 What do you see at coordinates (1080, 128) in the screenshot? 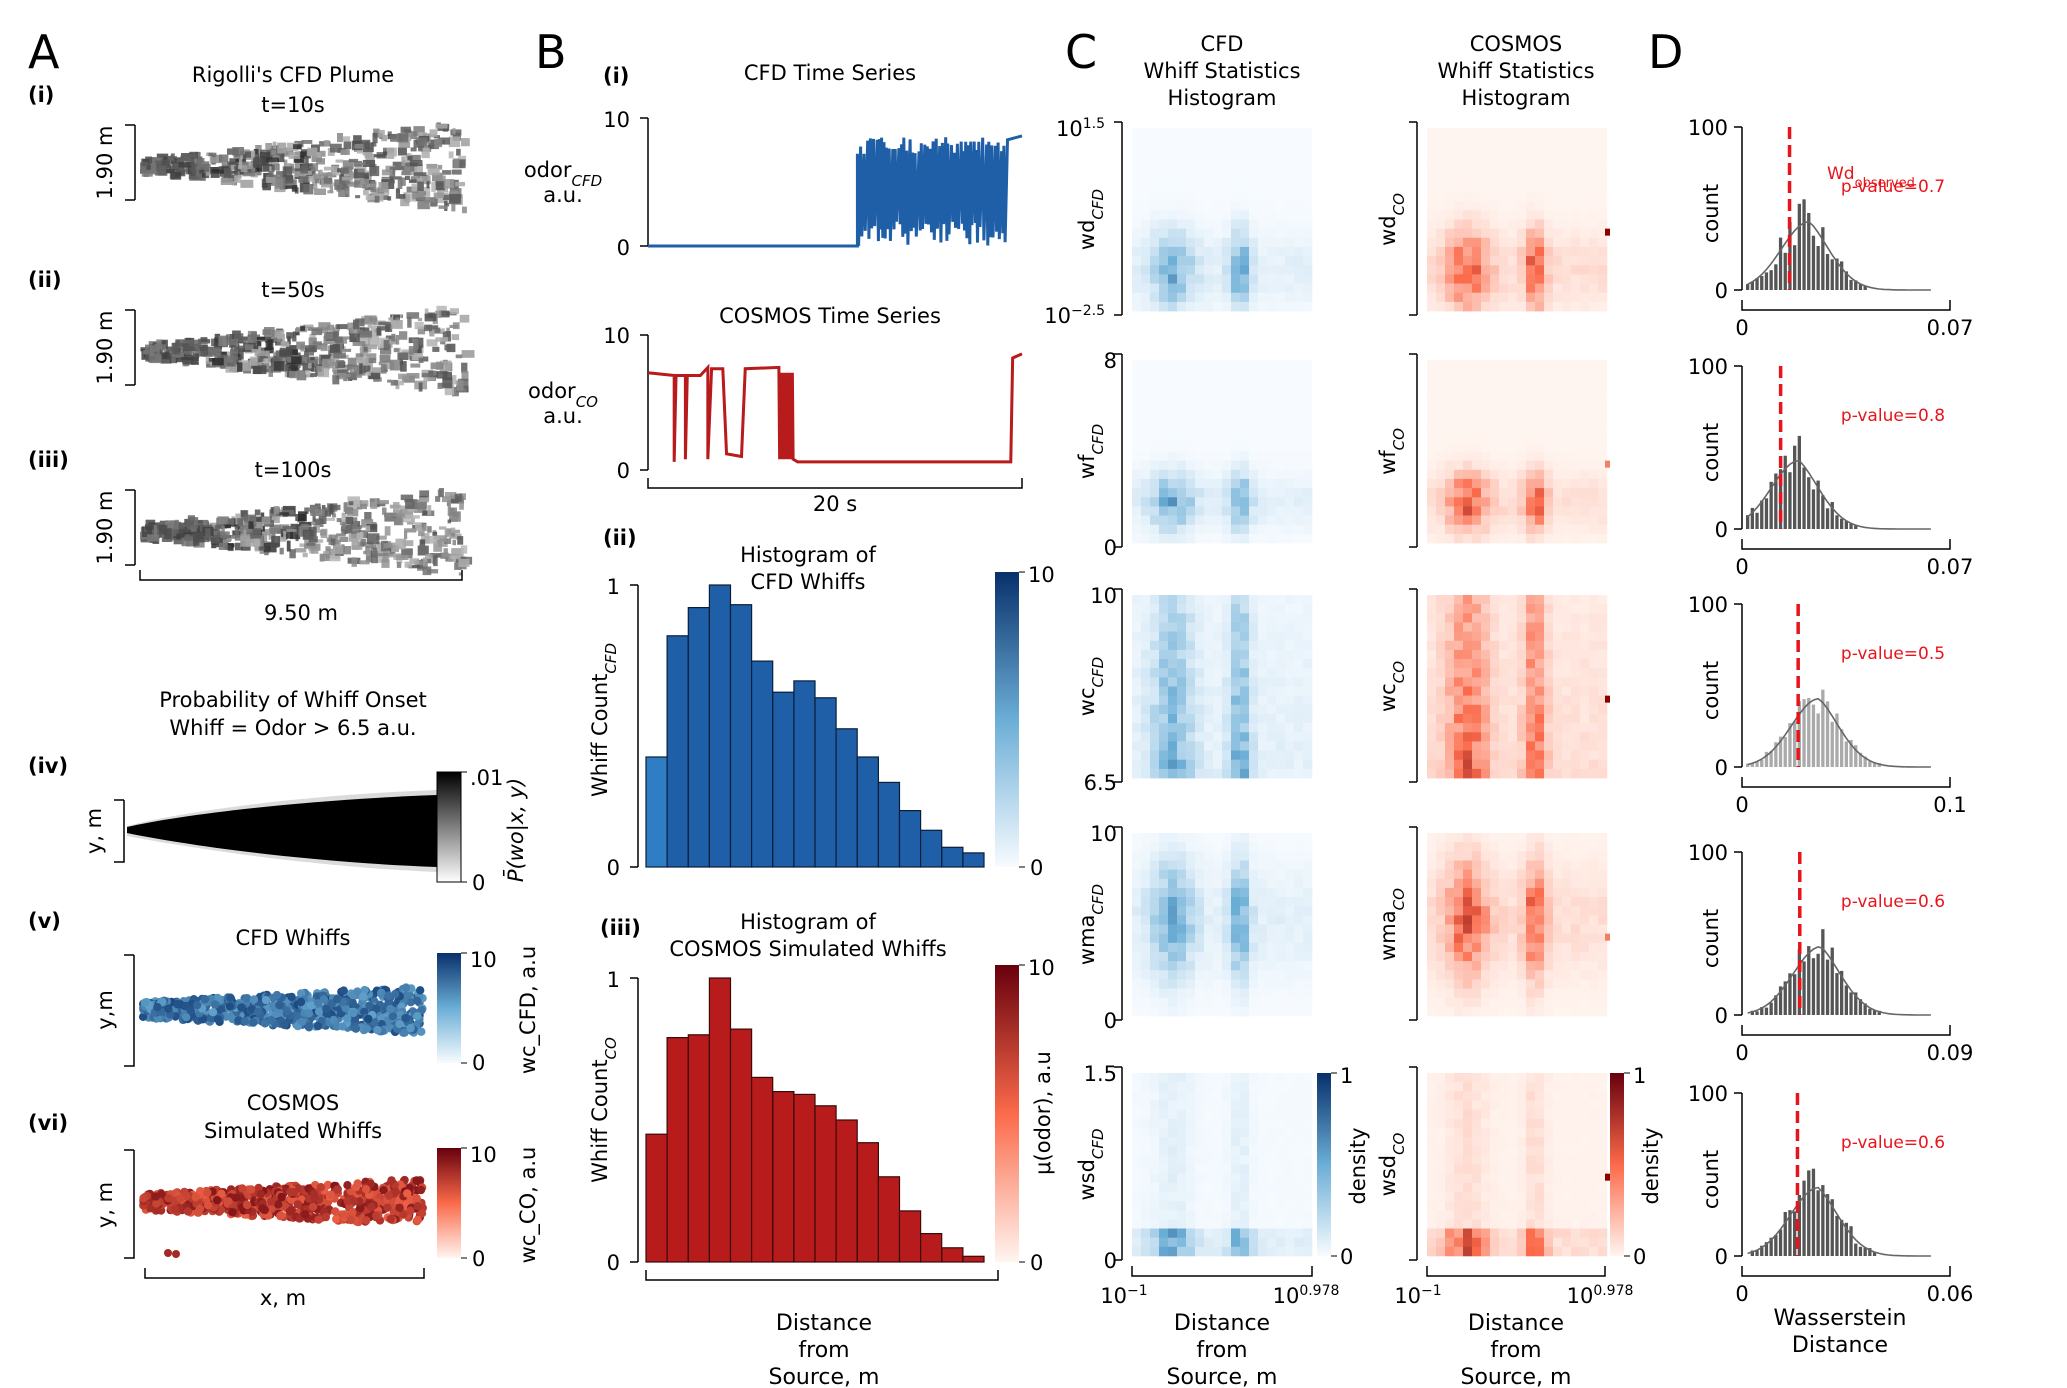
I see `heatmap-ytick: 101.5` at bounding box center [1080, 128].